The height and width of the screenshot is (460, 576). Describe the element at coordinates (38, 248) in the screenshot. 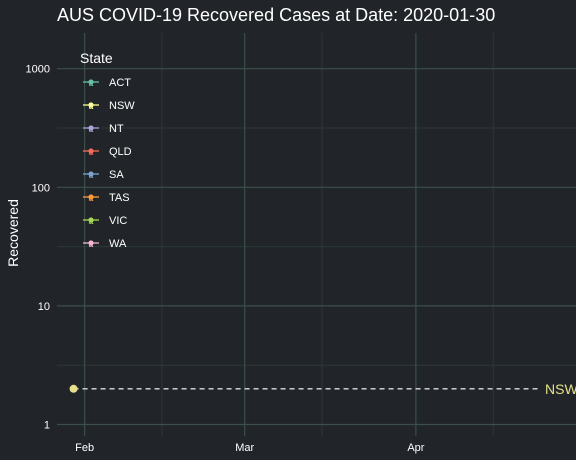

I see `y-axis-ticks: 1 10 100 1000` at that location.